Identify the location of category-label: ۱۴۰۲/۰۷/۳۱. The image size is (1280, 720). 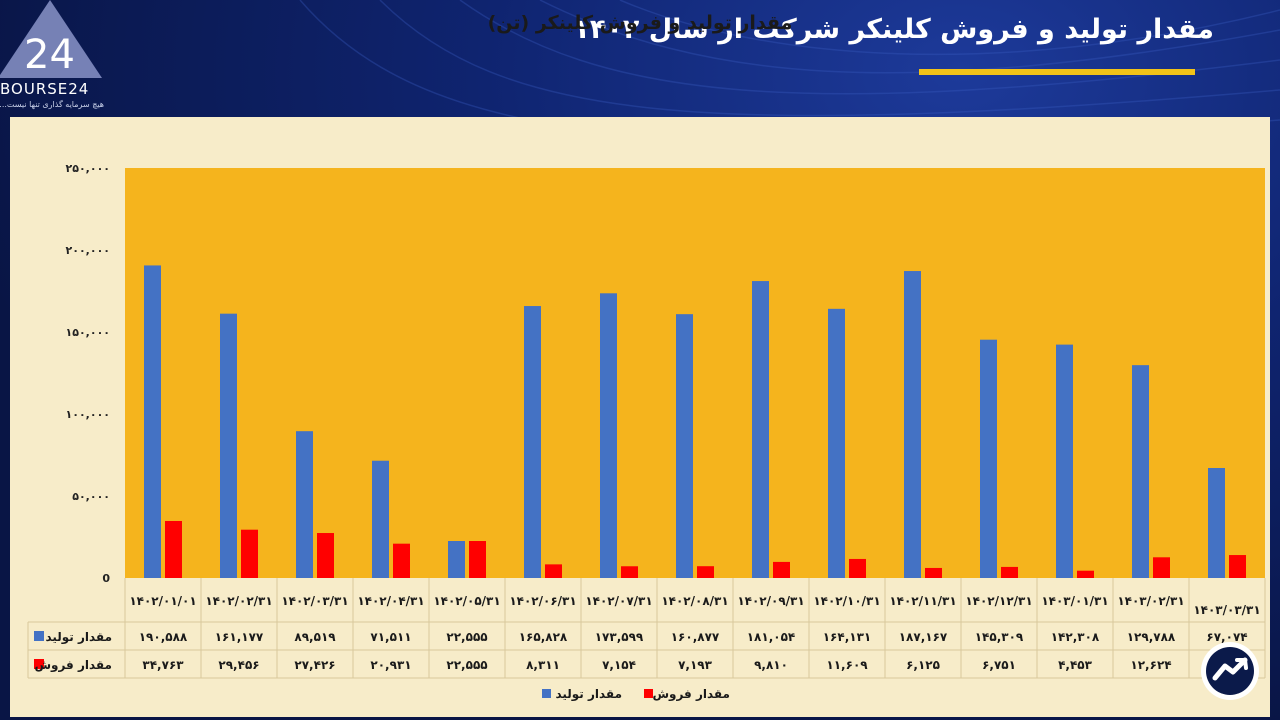
(618, 601).